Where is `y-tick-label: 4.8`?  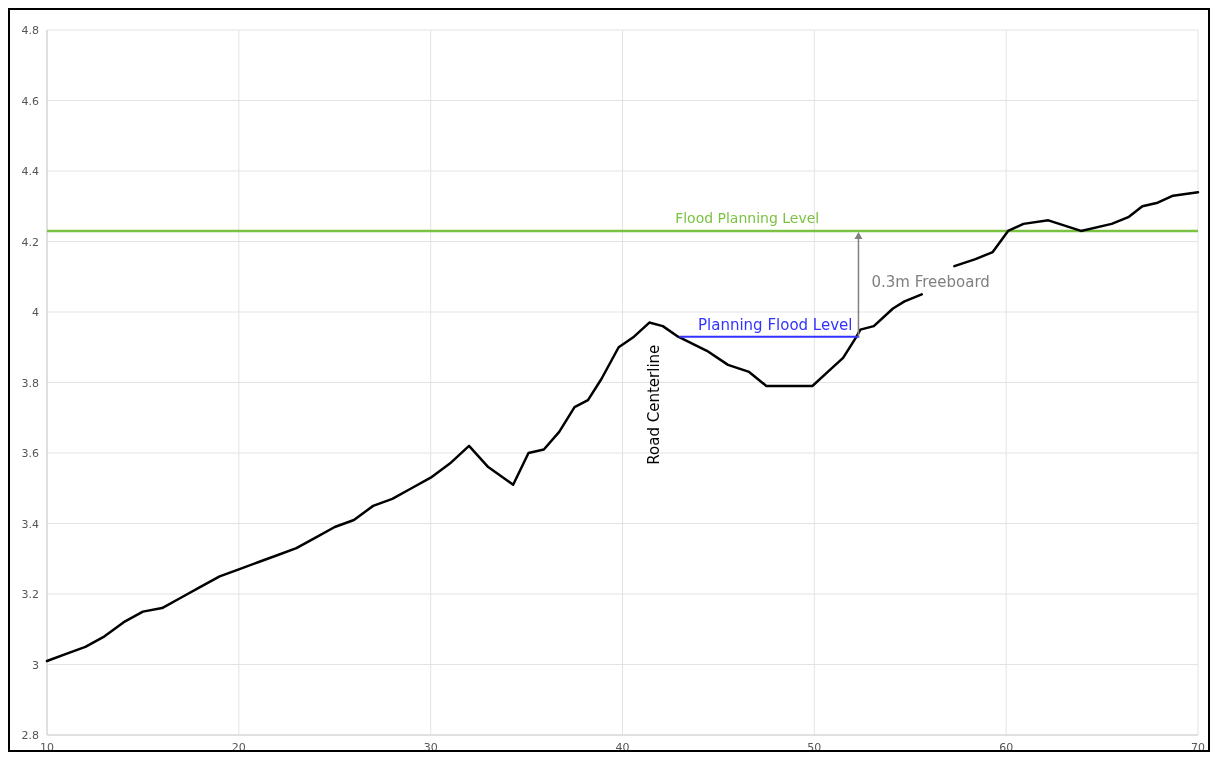 y-tick-label: 4.8 is located at coordinates (30, 30).